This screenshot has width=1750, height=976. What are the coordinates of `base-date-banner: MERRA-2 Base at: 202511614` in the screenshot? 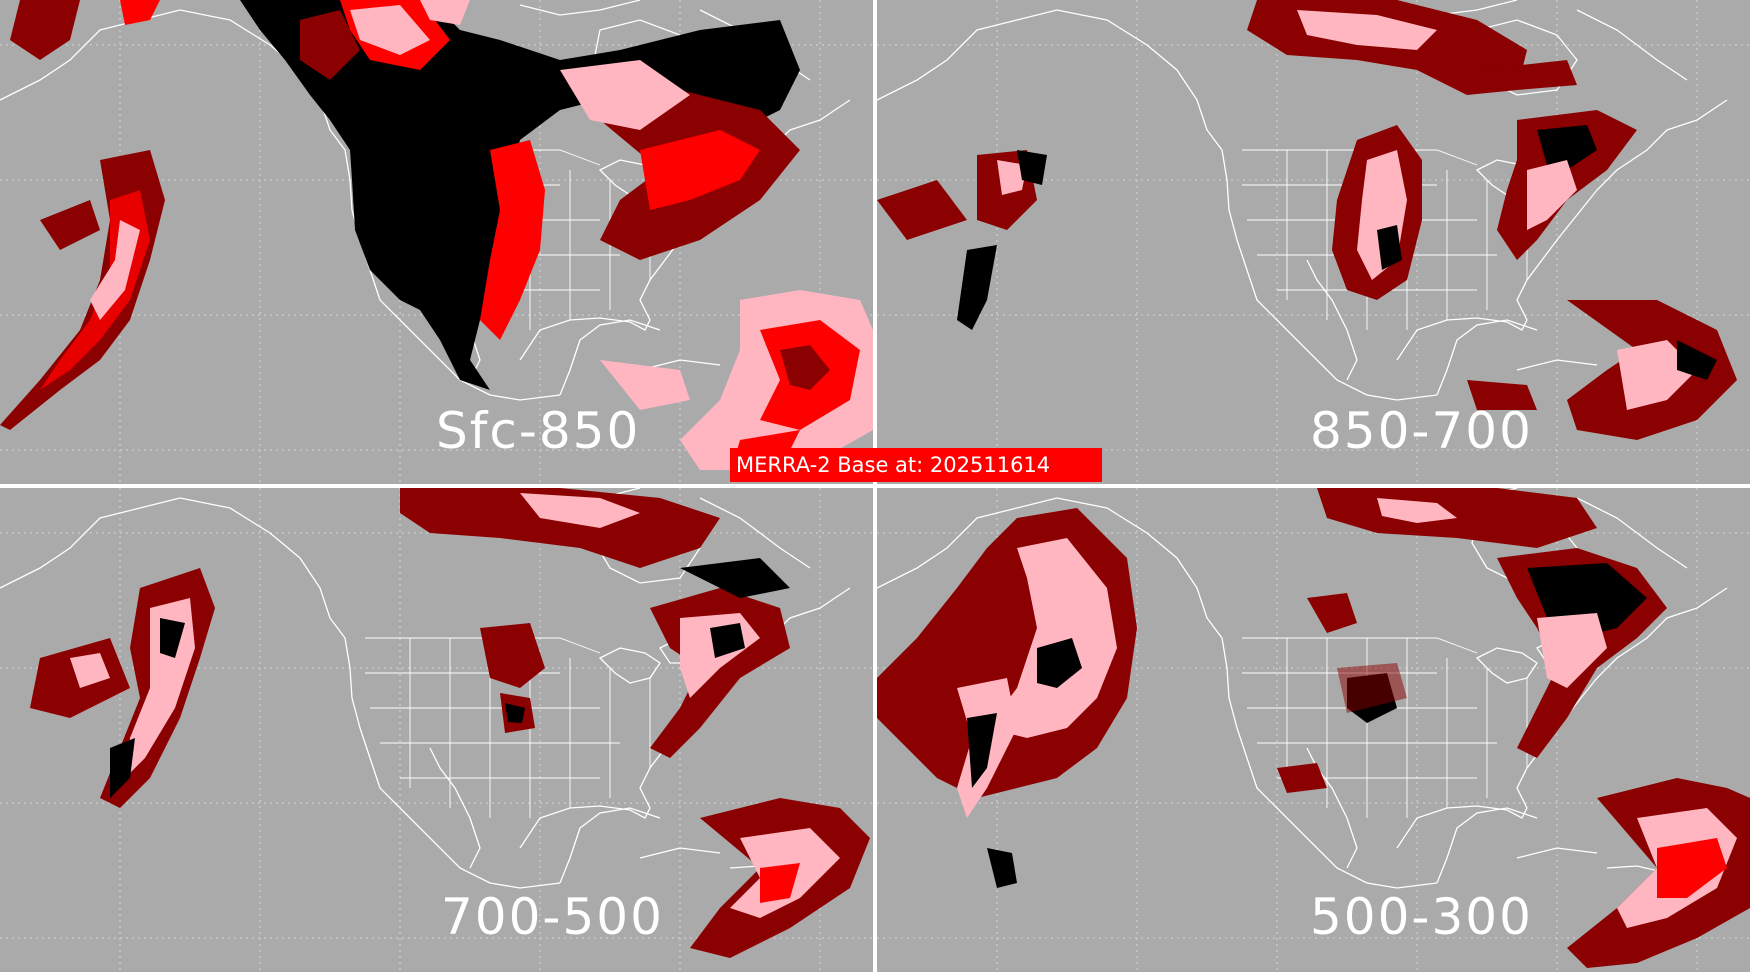 It's located at (916, 465).